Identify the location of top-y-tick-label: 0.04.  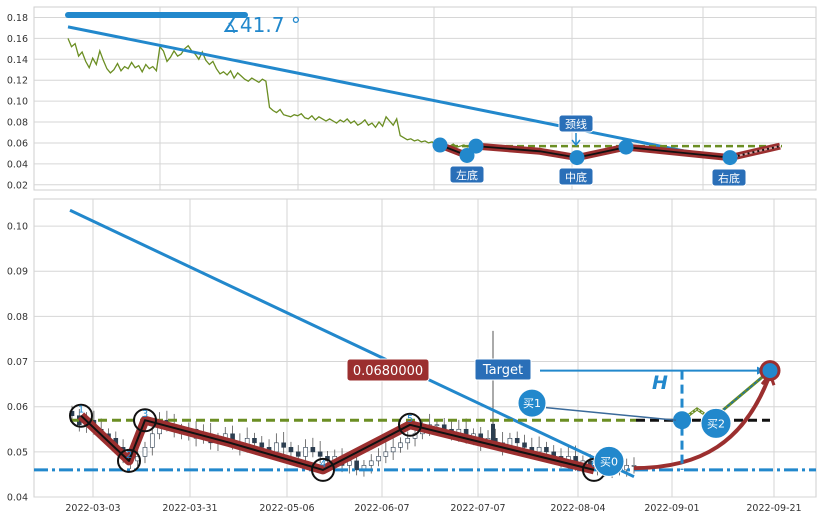
(17, 164).